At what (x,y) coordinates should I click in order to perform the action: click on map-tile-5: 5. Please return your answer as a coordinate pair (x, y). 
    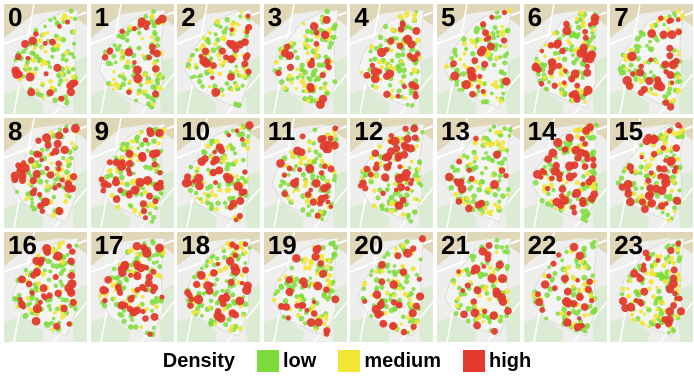
    Looking at the image, I should click on (478, 59).